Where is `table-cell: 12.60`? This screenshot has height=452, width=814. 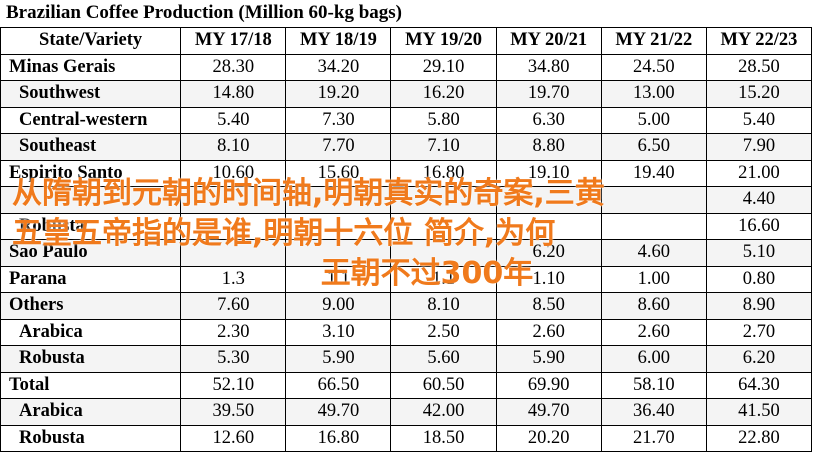 table-cell: 12.60 is located at coordinates (233, 438).